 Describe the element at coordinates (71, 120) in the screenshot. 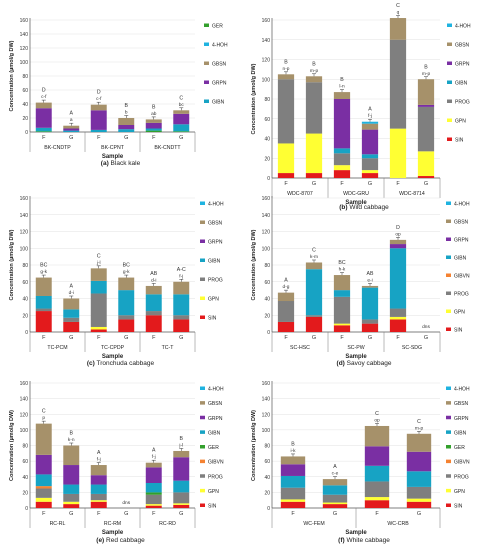

I see `panel-a-bar-annotation-lower: a` at that location.